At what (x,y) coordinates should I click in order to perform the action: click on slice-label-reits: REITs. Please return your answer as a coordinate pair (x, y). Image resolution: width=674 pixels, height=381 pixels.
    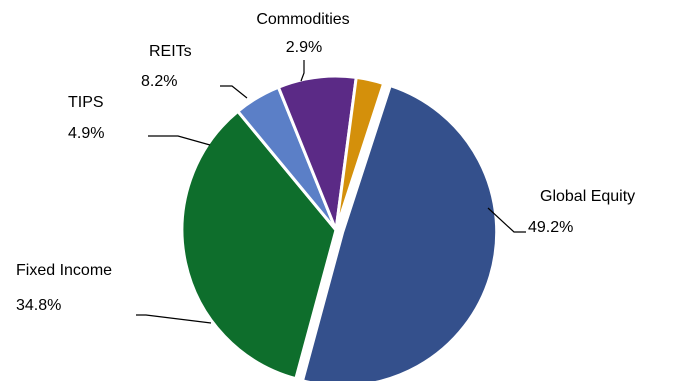
    Looking at the image, I should click on (170, 51).